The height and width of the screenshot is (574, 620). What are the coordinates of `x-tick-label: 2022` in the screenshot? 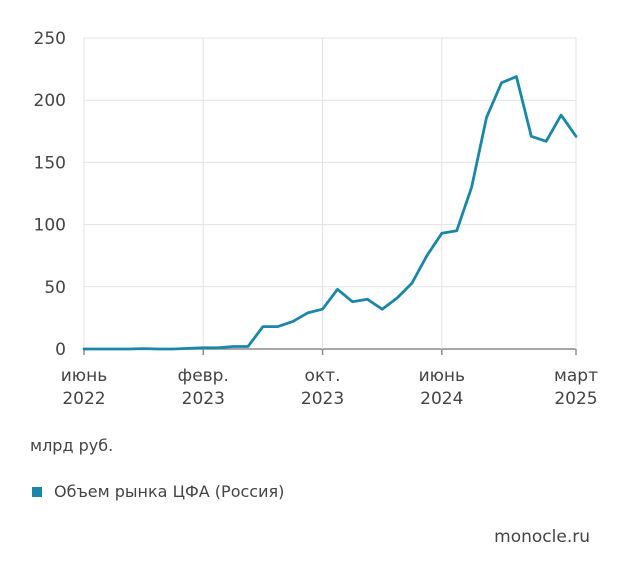 It's located at (83, 399).